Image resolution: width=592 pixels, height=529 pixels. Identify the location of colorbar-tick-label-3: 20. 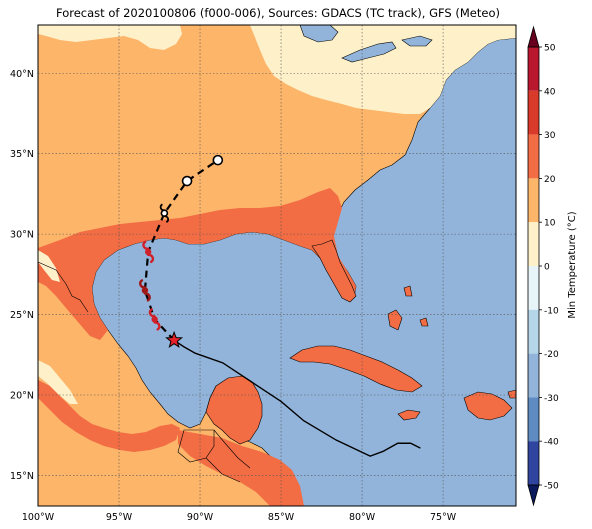
(550, 180).